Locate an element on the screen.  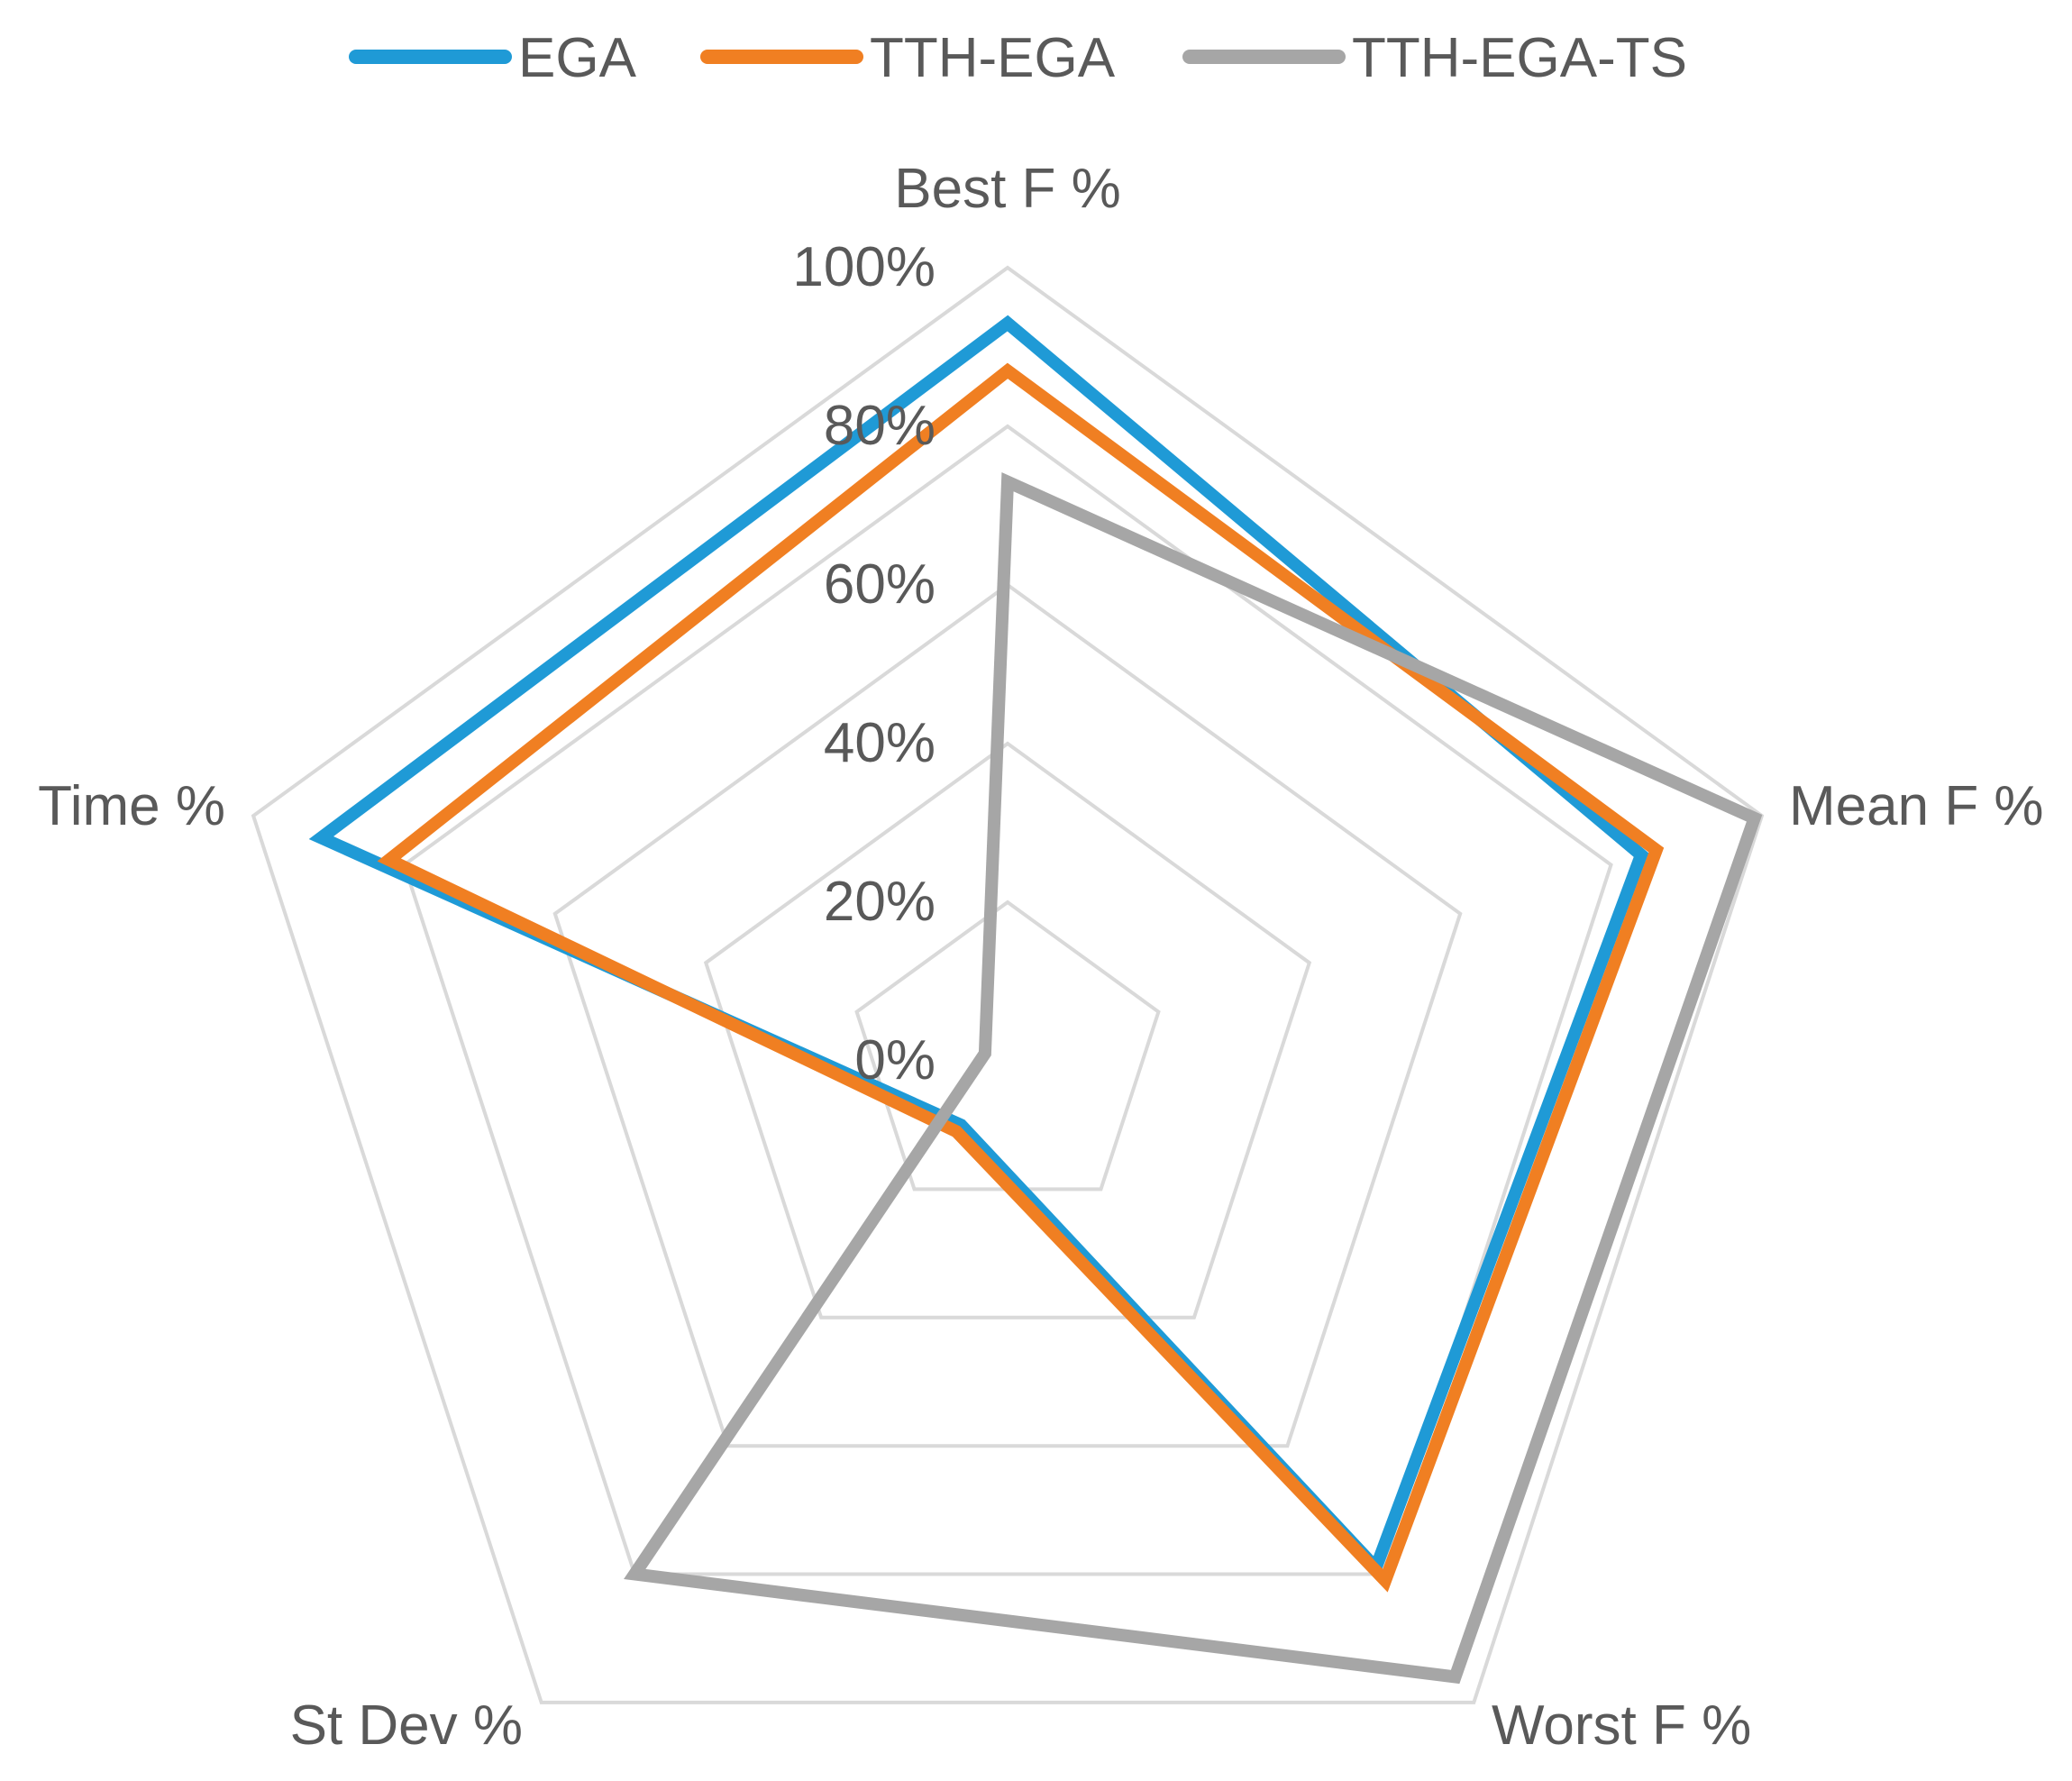
legend: EGA TTH-EGA TTH-EGA-TS is located at coordinates (1018, 58).